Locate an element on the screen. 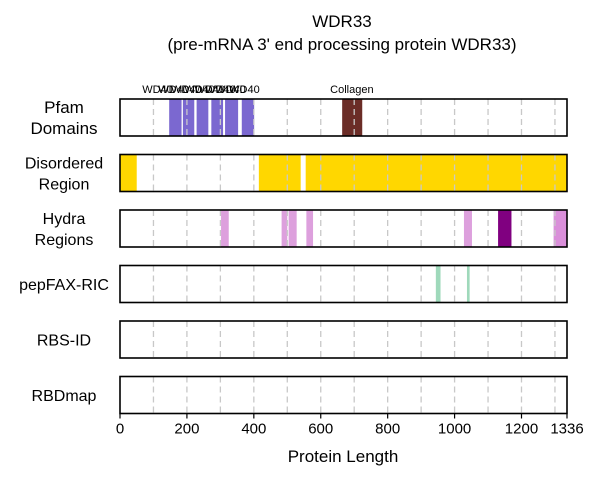 Image resolution: width=600 pixels, height=480 pixels. track-label-hydra: Hydra is located at coordinates (64, 219).